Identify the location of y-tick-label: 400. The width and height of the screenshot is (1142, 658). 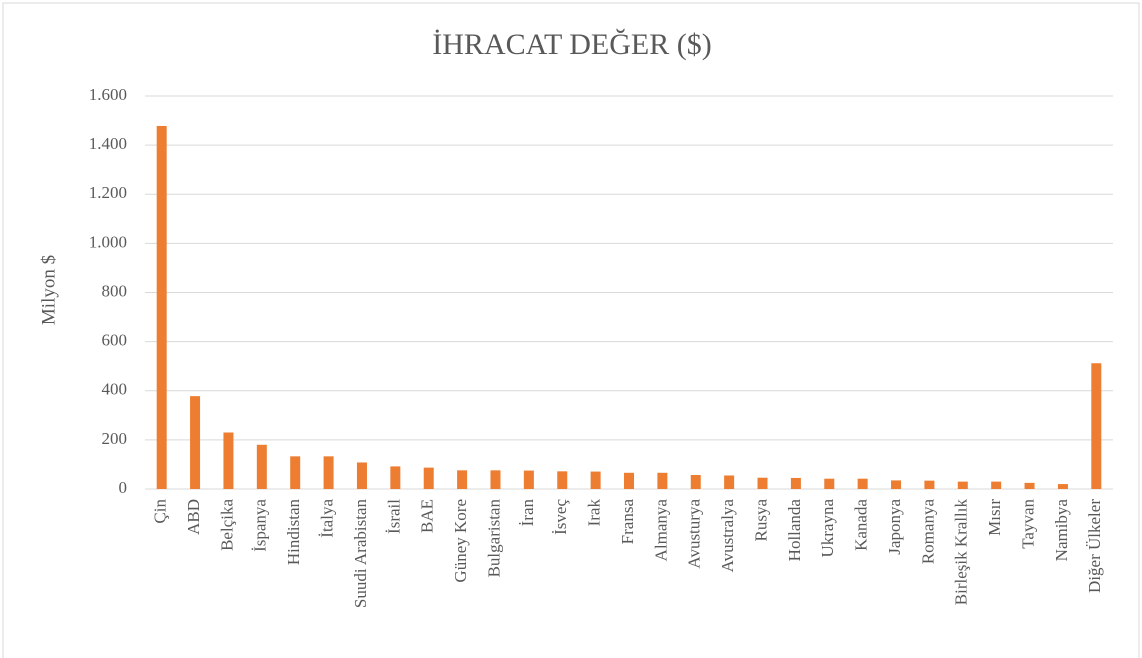
(115, 389).